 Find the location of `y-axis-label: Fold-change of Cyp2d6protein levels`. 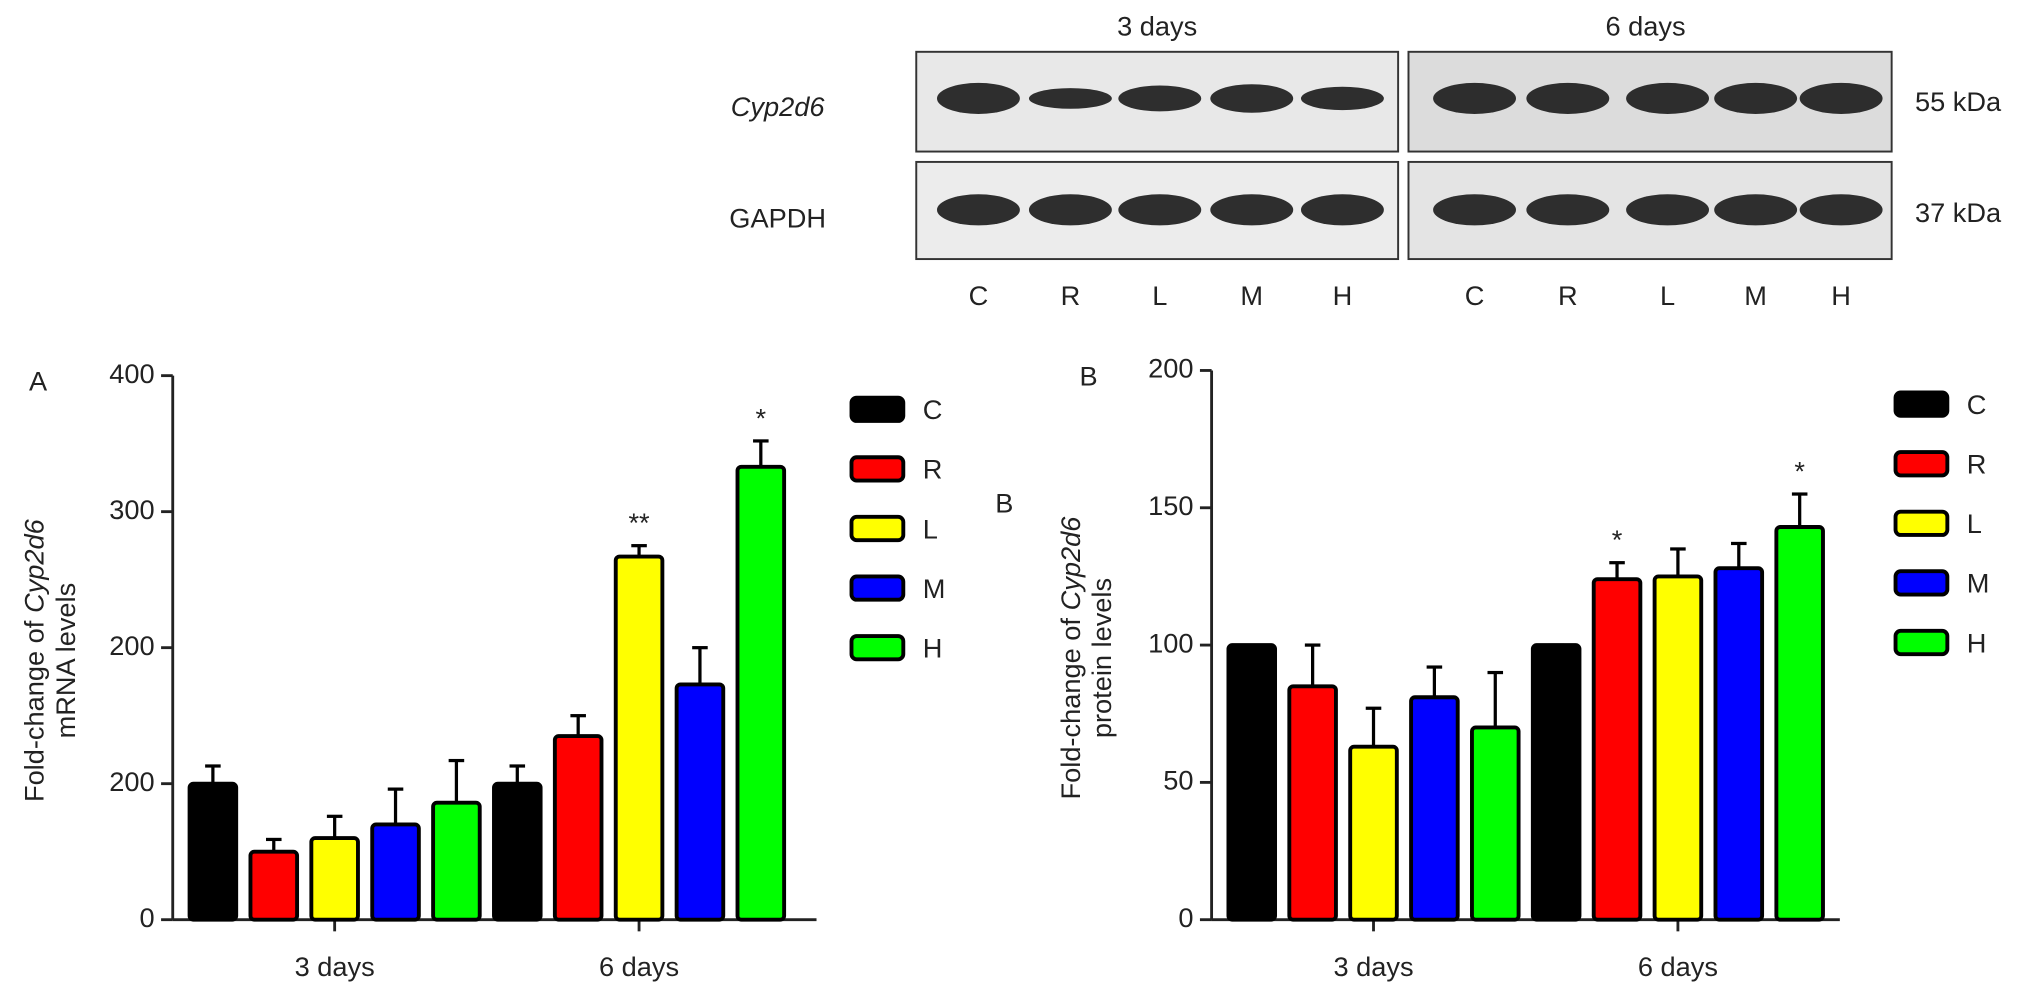

y-axis-label: Fold-change of Cyp2d6protein levels is located at coordinates (1086, 658).